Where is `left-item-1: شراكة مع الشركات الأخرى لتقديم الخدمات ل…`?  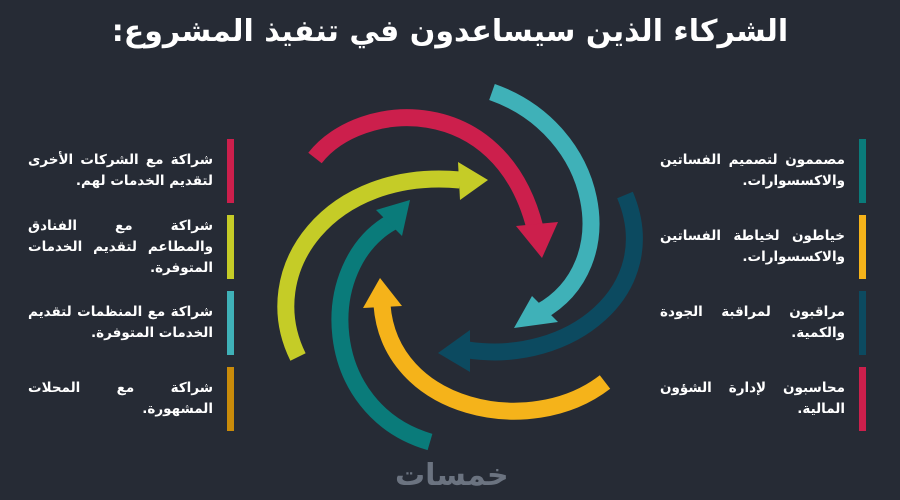
left-item-1: شراكة مع الشركات الأخرى لتقديم الخدمات ل… is located at coordinates (124, 171).